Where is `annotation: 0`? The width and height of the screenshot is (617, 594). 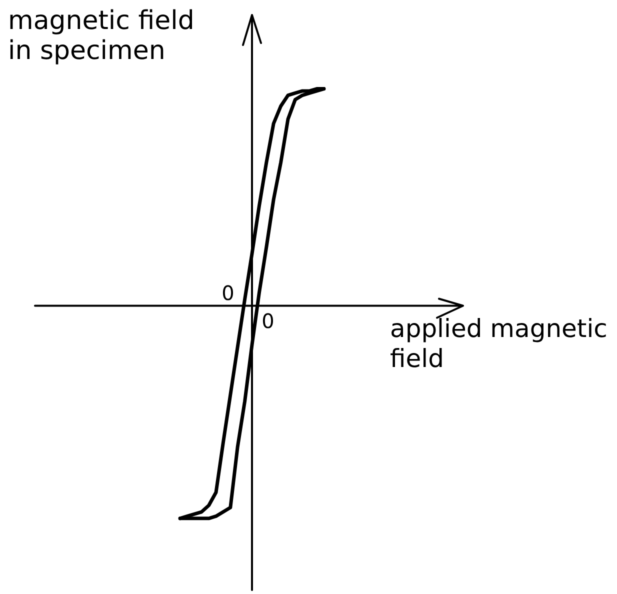 annotation: 0 is located at coordinates (228, 292).